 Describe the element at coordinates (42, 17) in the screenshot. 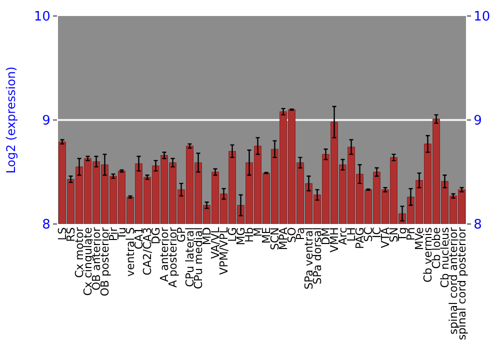

I see `y-tick-label: 10` at that location.